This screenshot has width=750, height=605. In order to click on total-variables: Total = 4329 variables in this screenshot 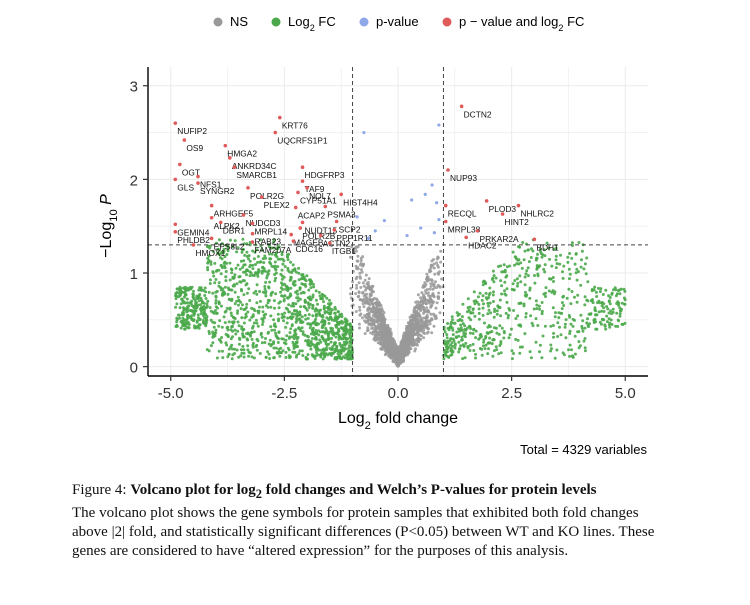, I will do `click(583, 449)`.